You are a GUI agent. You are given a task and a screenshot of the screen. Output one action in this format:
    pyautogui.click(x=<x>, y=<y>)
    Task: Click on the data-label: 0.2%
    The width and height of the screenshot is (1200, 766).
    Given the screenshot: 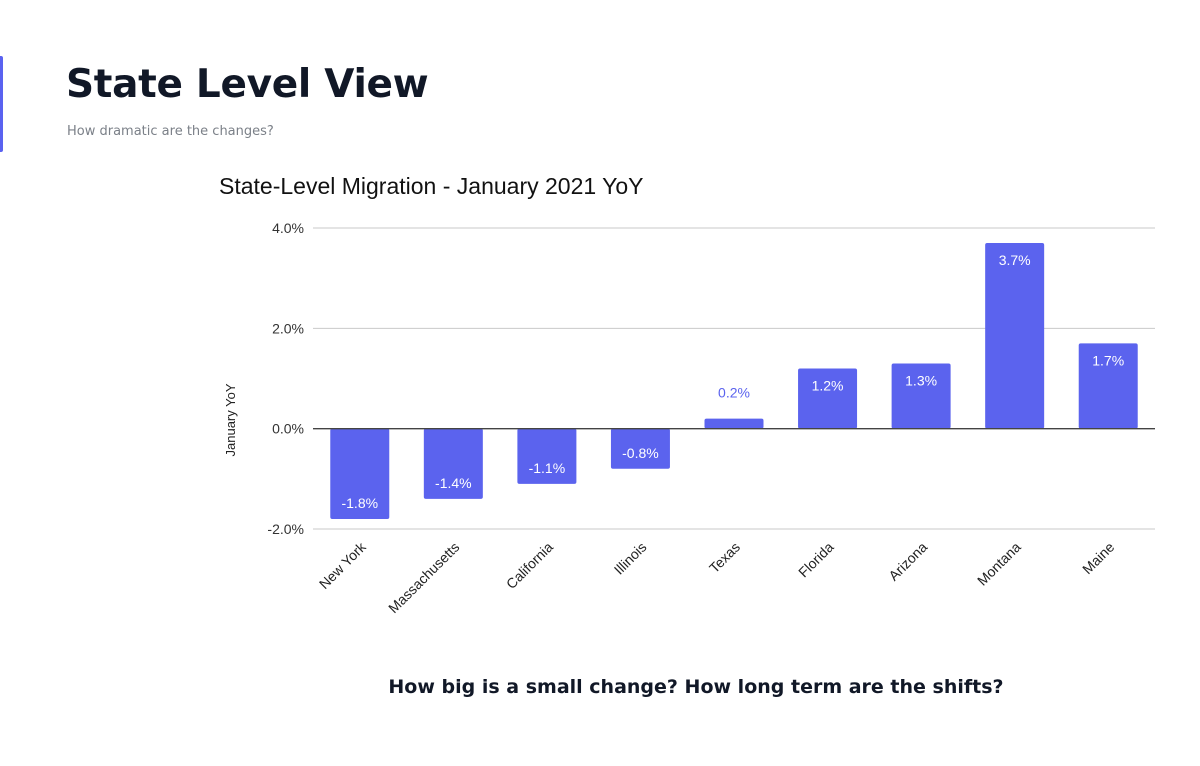 What is the action you would take?
    pyautogui.click(x=734, y=393)
    